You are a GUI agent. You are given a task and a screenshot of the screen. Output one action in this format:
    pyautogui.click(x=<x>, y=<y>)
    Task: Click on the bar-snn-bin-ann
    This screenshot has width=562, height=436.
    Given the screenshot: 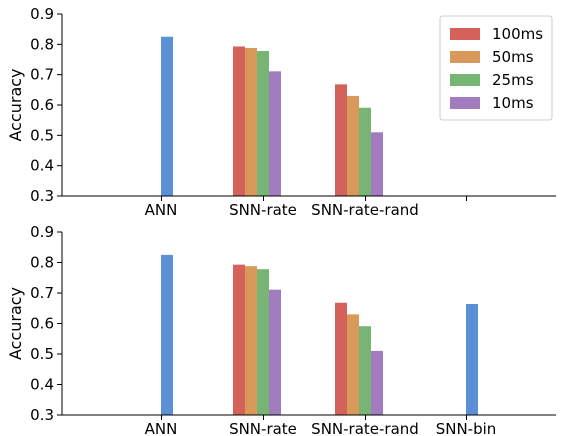 What is the action you would take?
    pyautogui.click(x=472, y=359)
    